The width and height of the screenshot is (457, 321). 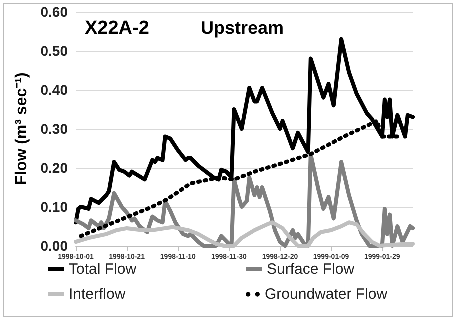 What do you see at coordinates (54, 12) in the screenshot?
I see `y-tick-label: 0.60` at bounding box center [54, 12].